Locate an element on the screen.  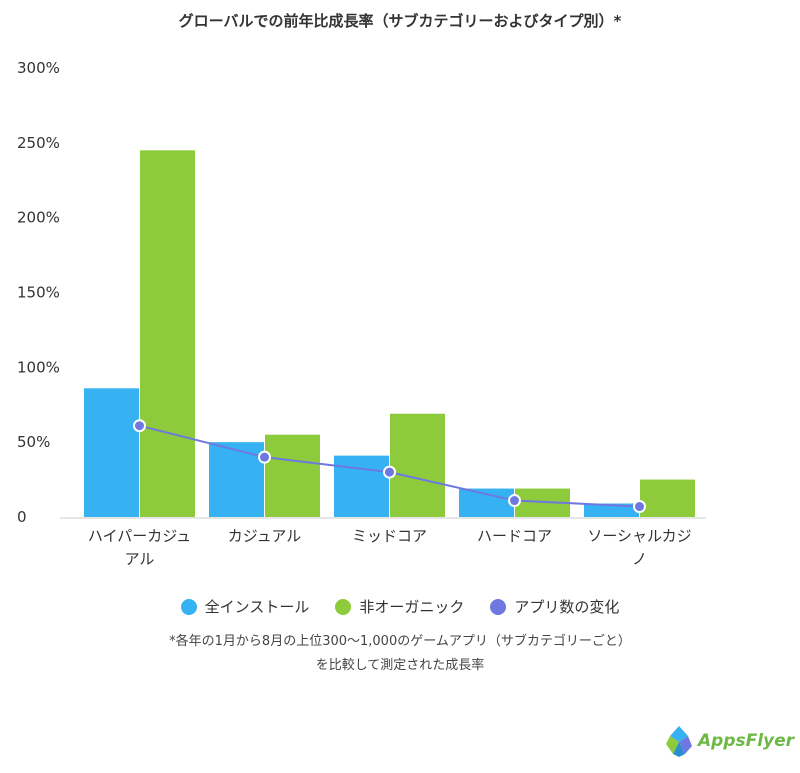
y-tick-label: 50% is located at coordinates (33, 442).